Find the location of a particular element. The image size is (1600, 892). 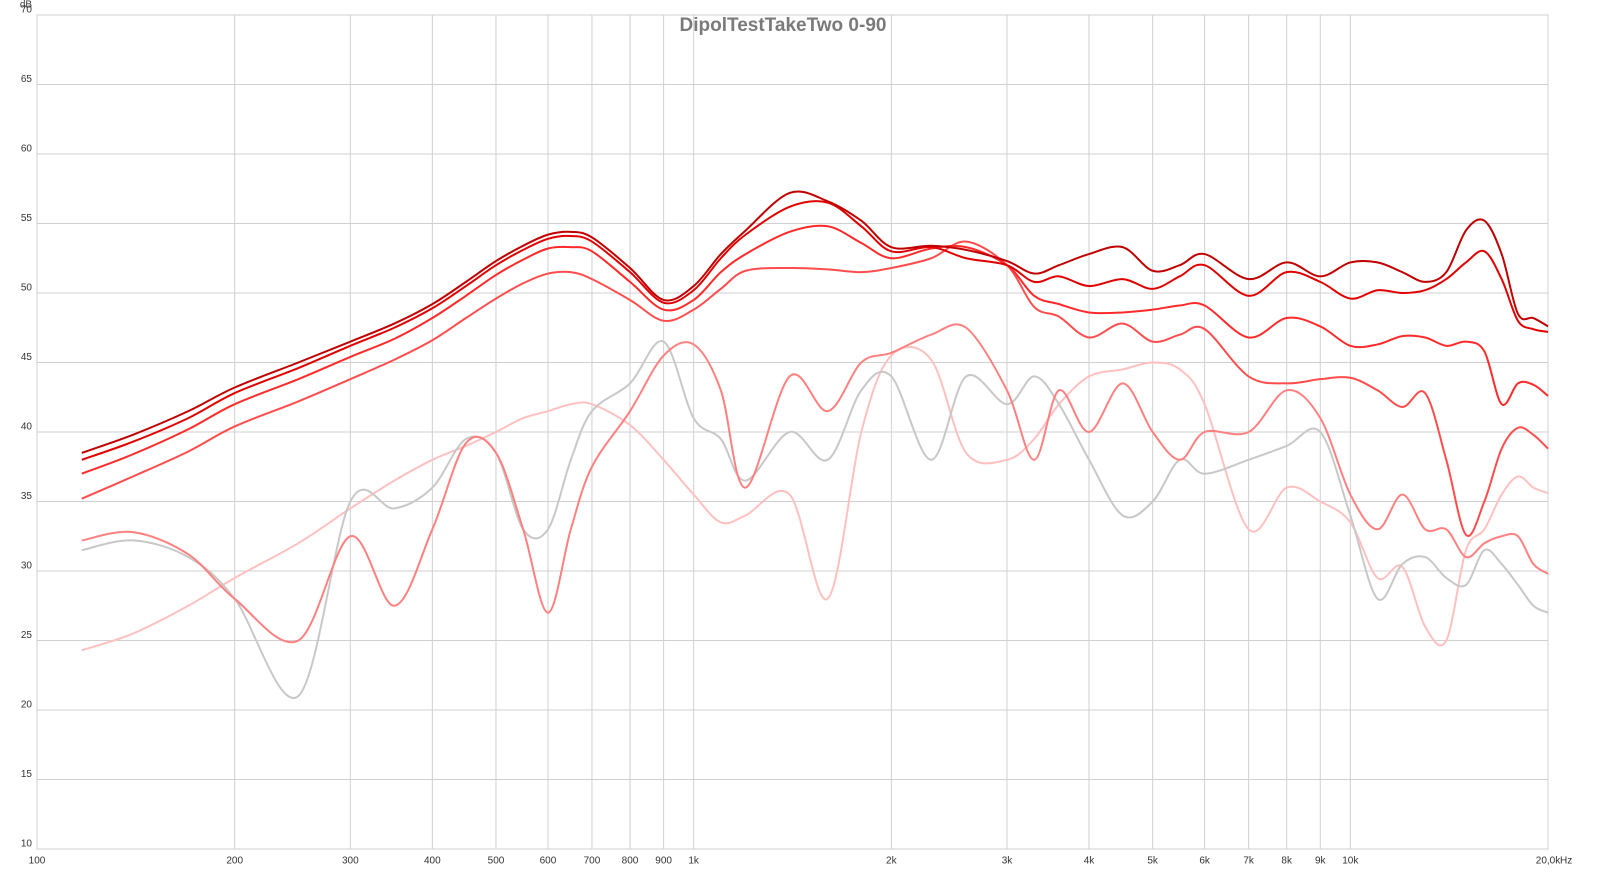

x-tick-label: 600 is located at coordinates (548, 861).